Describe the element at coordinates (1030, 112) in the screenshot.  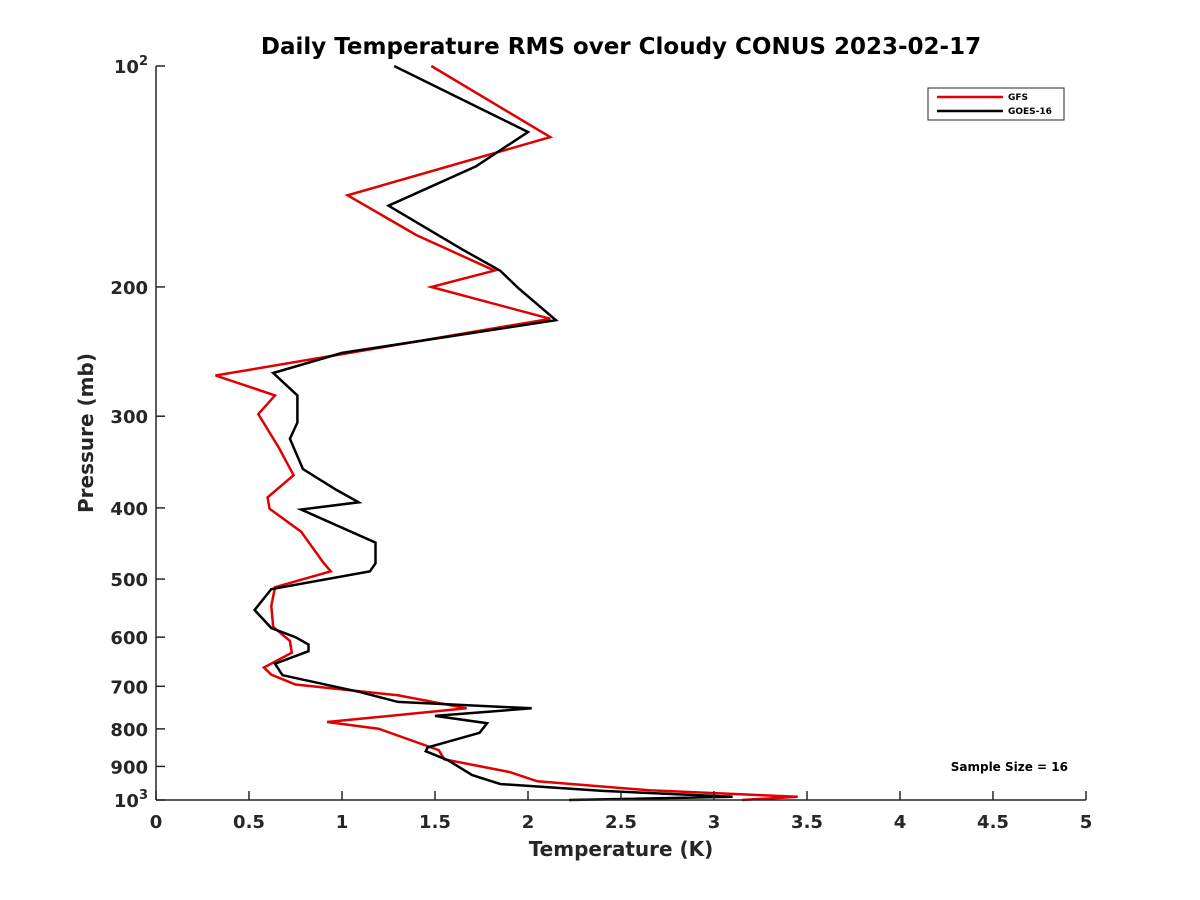
I see `legend-label-goes16: GOES-16` at that location.